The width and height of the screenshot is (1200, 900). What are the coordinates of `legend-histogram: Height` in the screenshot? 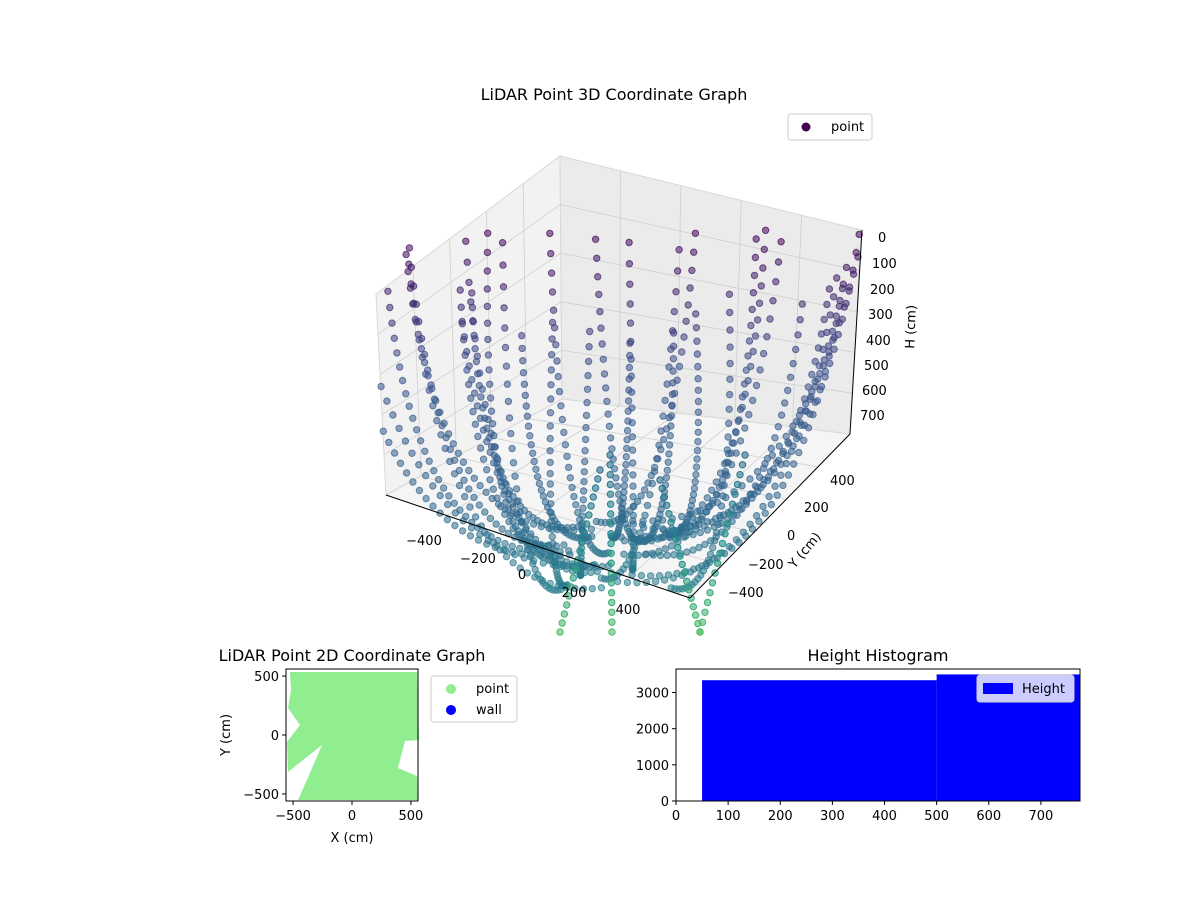 It's located at (1025, 688).